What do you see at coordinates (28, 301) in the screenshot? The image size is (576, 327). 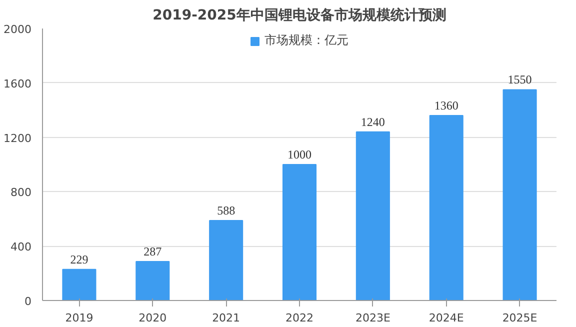 I see `y-tick-label: 0` at bounding box center [28, 301].